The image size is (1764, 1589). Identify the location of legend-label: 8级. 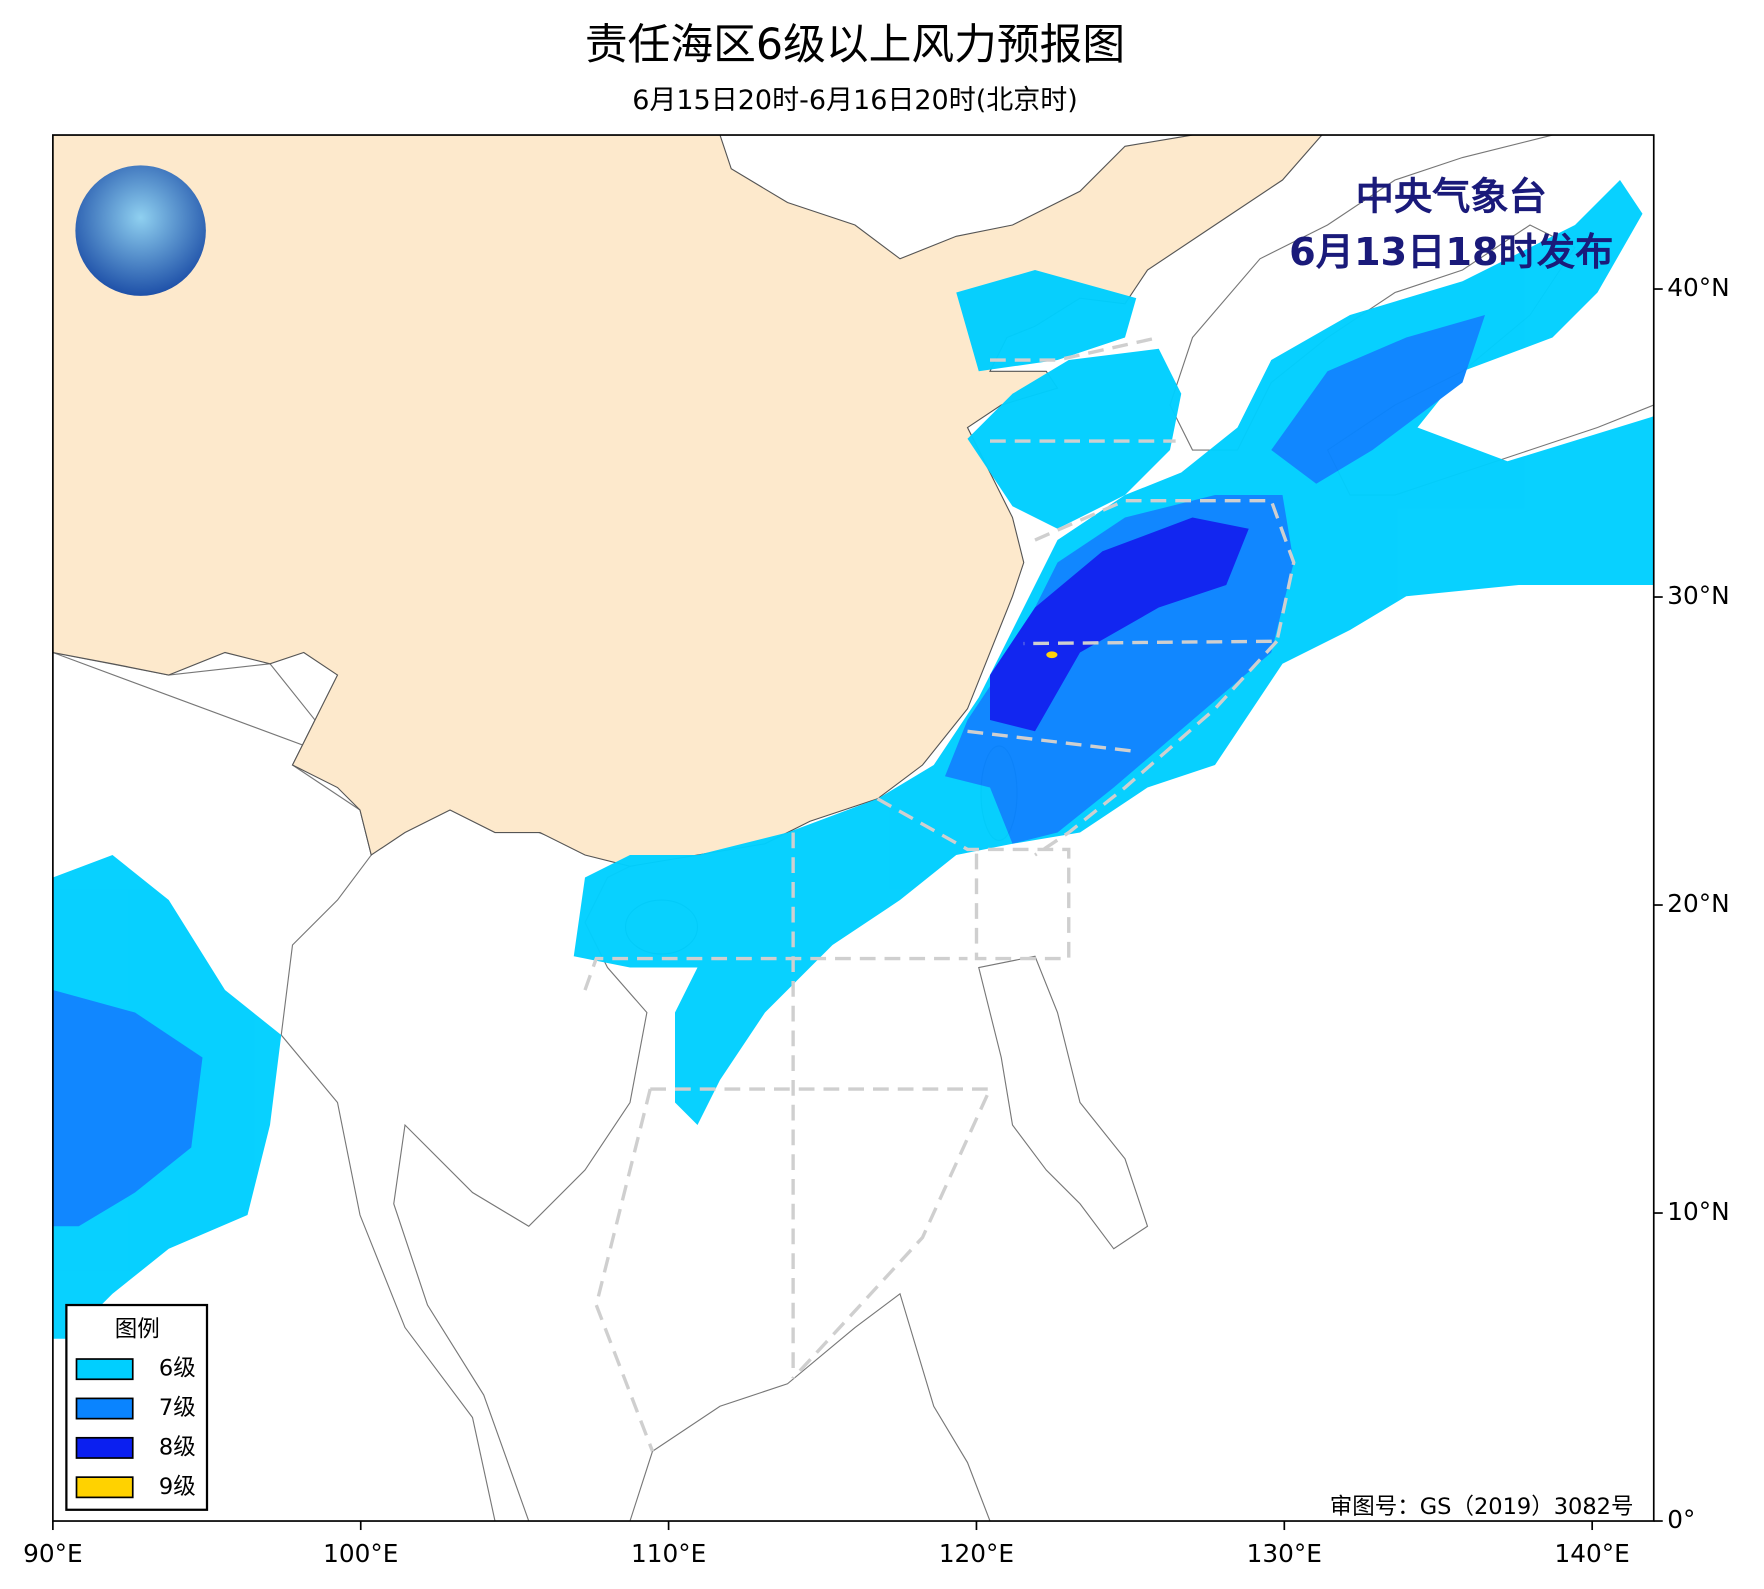
(177, 1447).